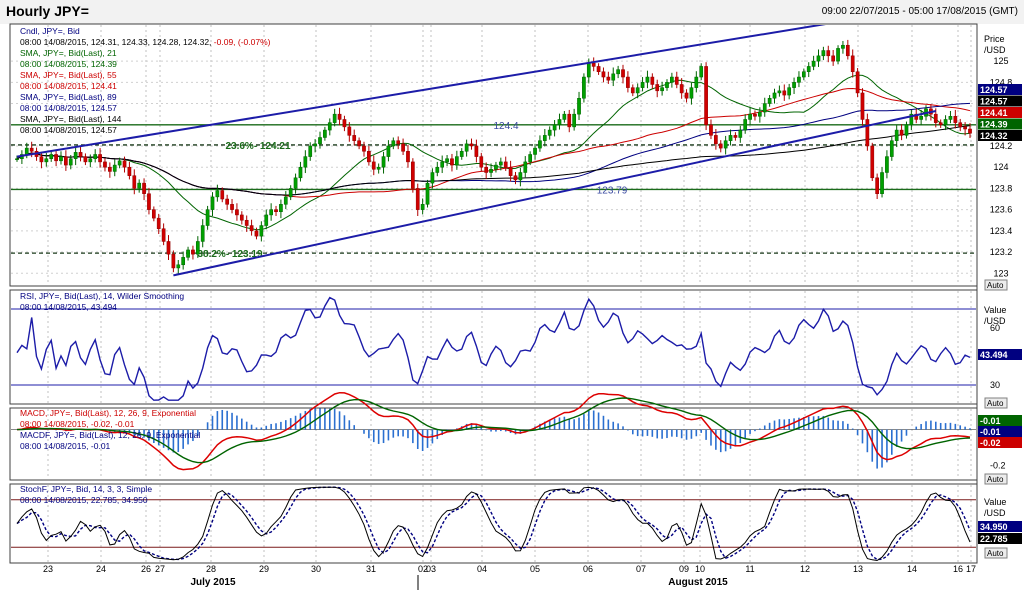 Image resolution: width=1024 pixels, height=603 pixels. Describe the element at coordinates (431, 569) in the screenshot. I see `x-tick-label: 03` at that location.